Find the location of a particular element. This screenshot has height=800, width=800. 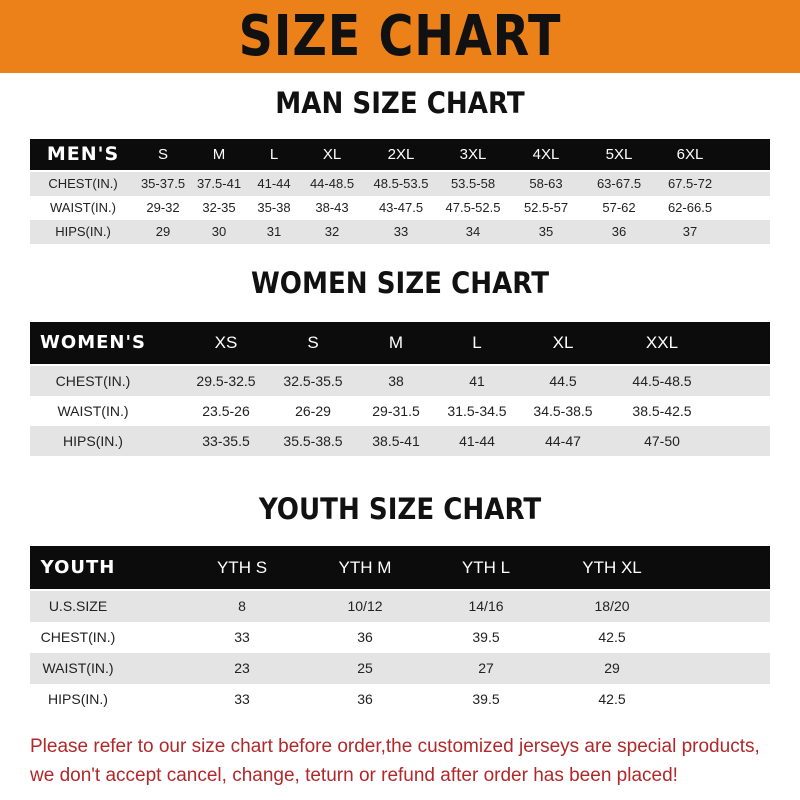

table-cell: 58-63 is located at coordinates (546, 183).